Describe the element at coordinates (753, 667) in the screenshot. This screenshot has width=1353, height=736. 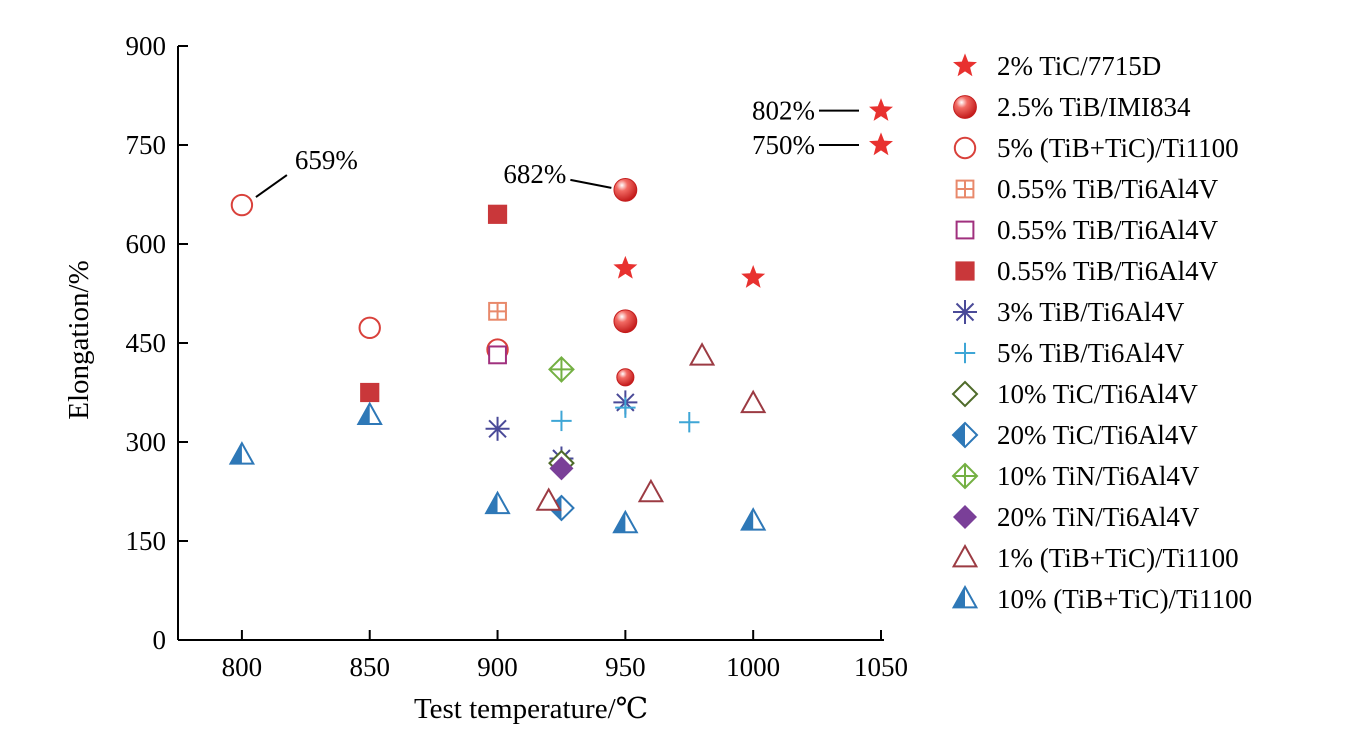
I see `x-tick-label: 1000` at that location.